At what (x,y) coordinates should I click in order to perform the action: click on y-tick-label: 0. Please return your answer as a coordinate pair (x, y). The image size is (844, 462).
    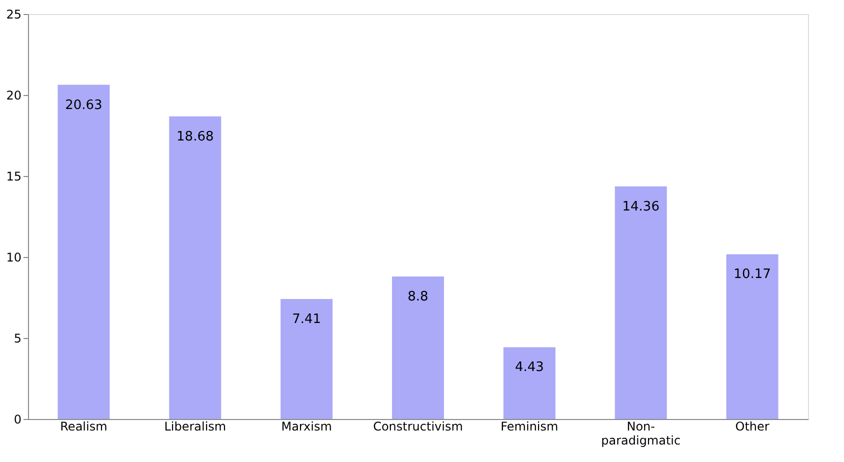
    Looking at the image, I should click on (18, 419).